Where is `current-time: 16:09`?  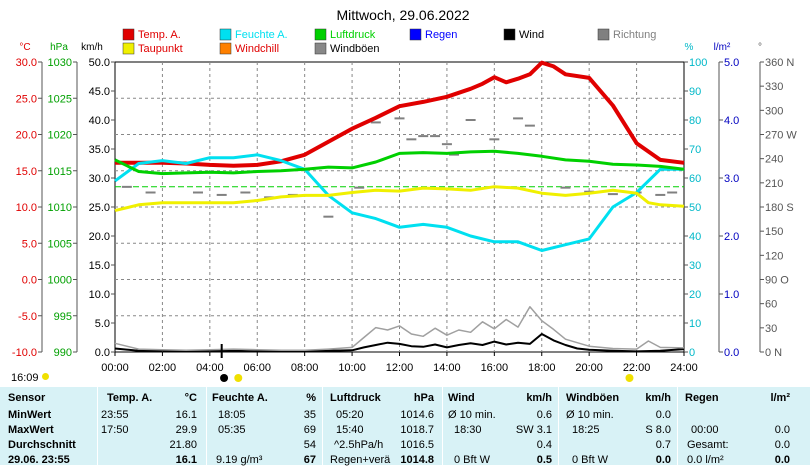
current-time: 16:09 is located at coordinates (25, 378).